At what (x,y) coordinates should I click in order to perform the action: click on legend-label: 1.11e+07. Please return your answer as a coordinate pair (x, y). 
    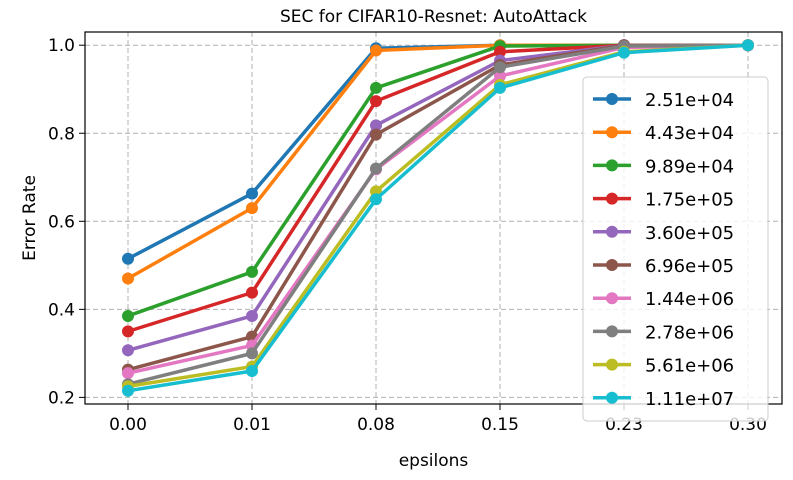
    Looking at the image, I should click on (689, 399).